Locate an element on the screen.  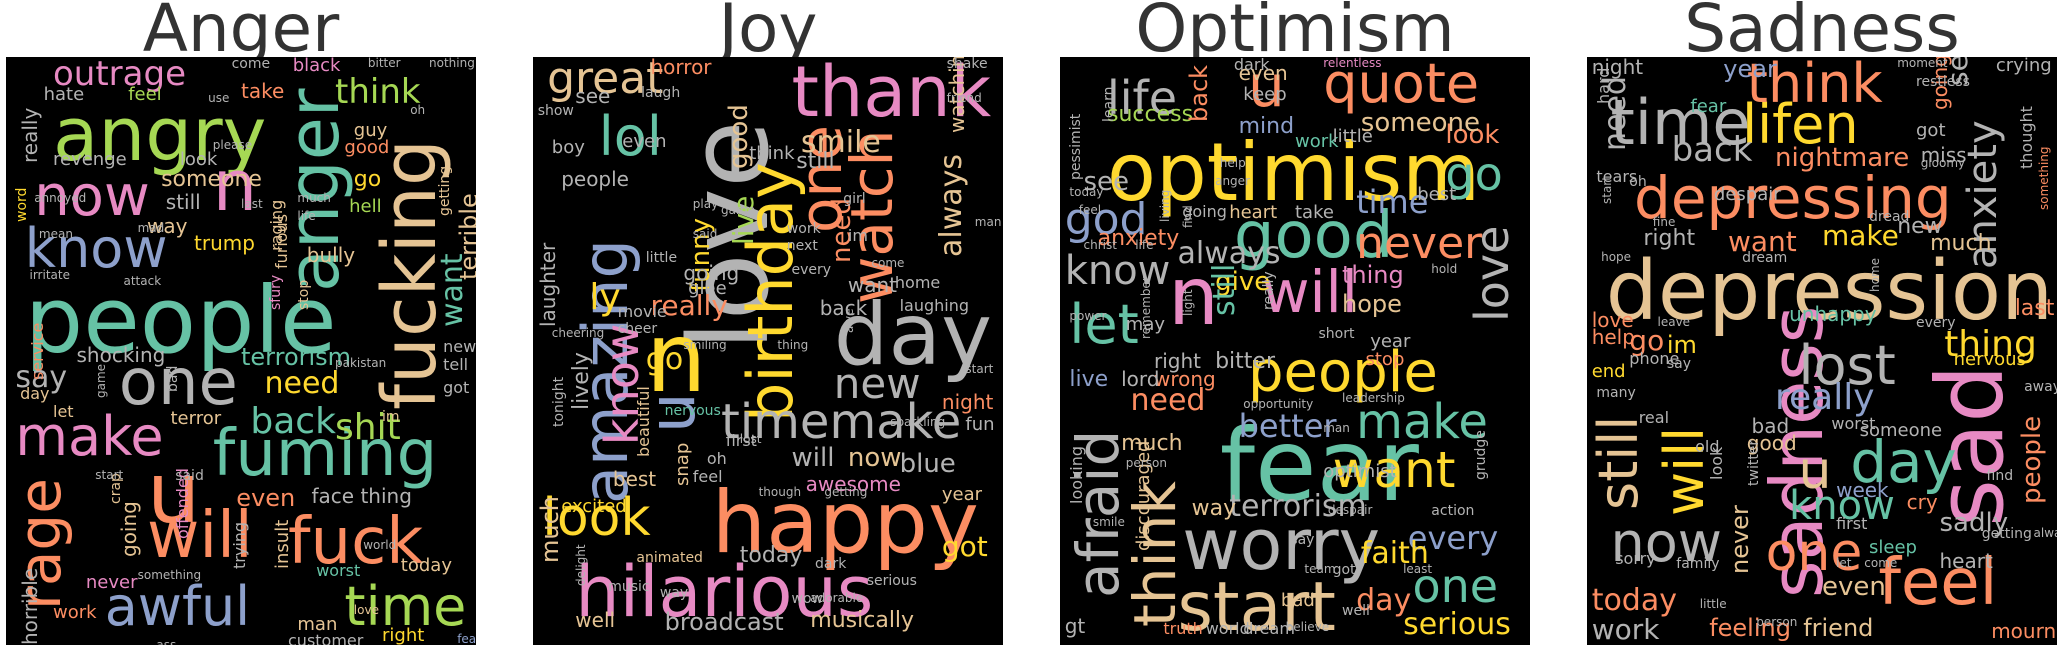
cloud-word: nightmare is located at coordinates (1842, 158).